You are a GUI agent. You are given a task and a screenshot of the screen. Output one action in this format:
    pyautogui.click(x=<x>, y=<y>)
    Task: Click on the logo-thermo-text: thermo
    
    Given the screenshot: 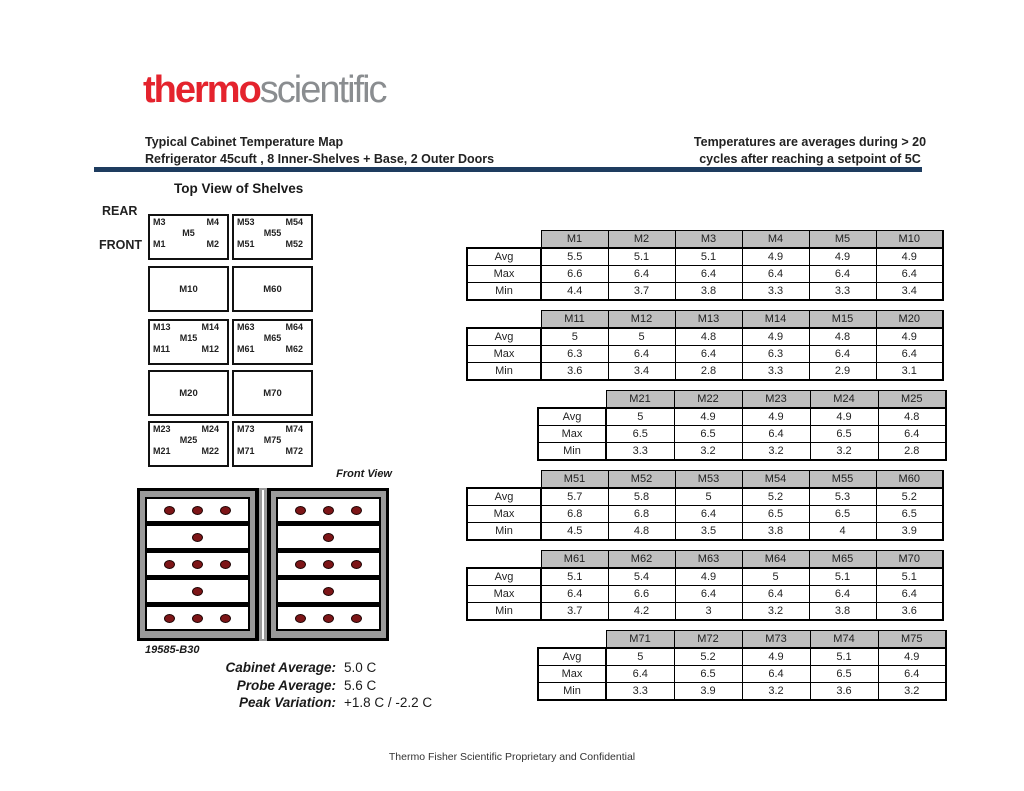 What is the action you would take?
    pyautogui.click(x=202, y=90)
    